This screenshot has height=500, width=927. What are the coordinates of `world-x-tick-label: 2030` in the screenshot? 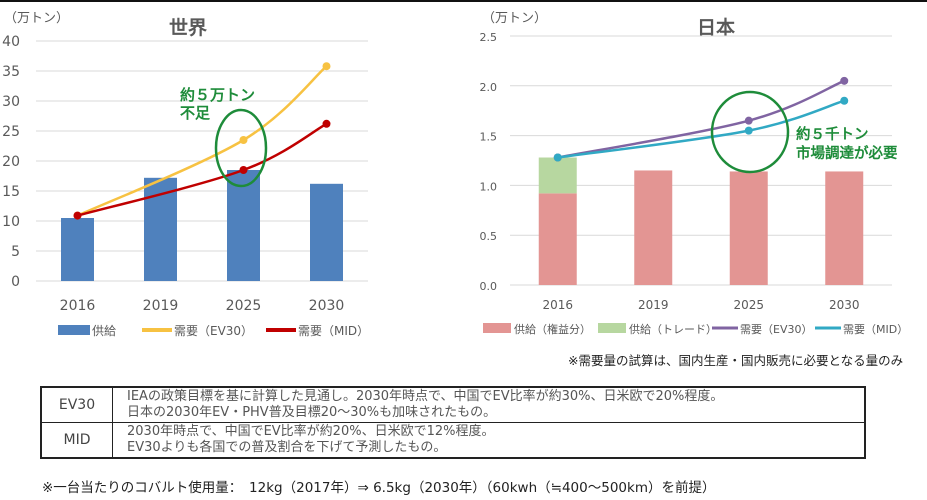 It's located at (327, 306).